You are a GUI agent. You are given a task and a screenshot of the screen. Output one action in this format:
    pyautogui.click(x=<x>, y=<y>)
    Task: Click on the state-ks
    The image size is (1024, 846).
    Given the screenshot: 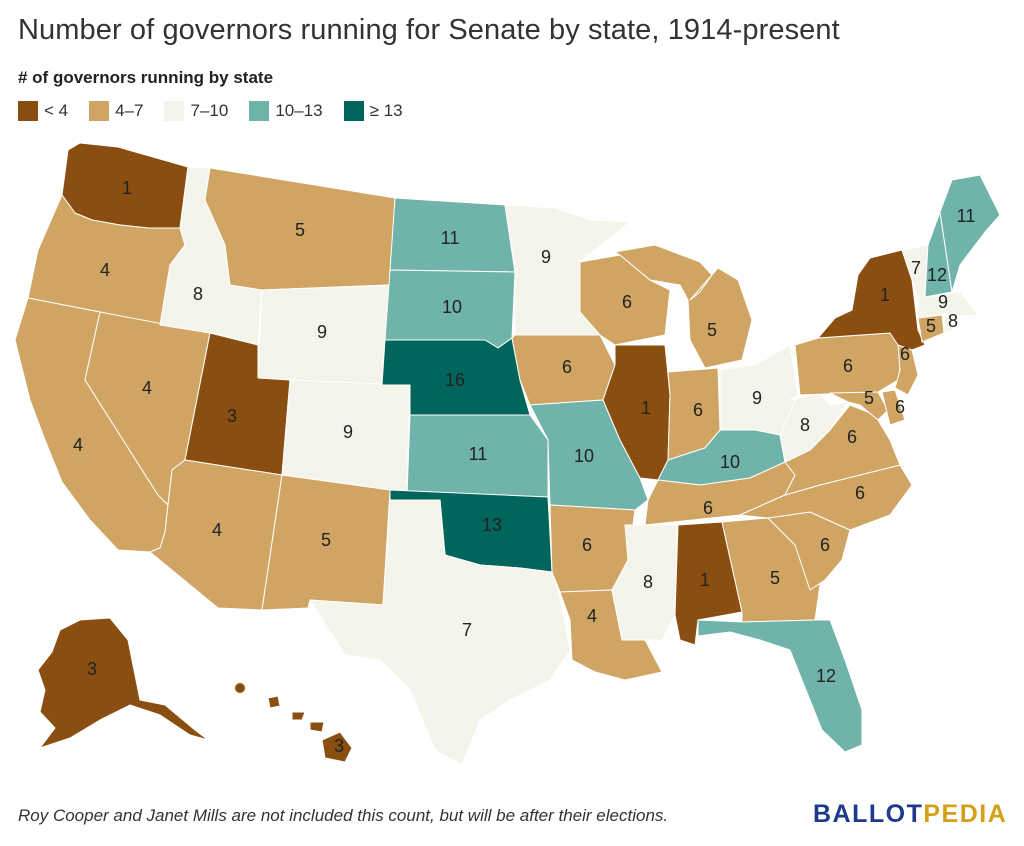 What is the action you would take?
    pyautogui.click(x=477, y=456)
    